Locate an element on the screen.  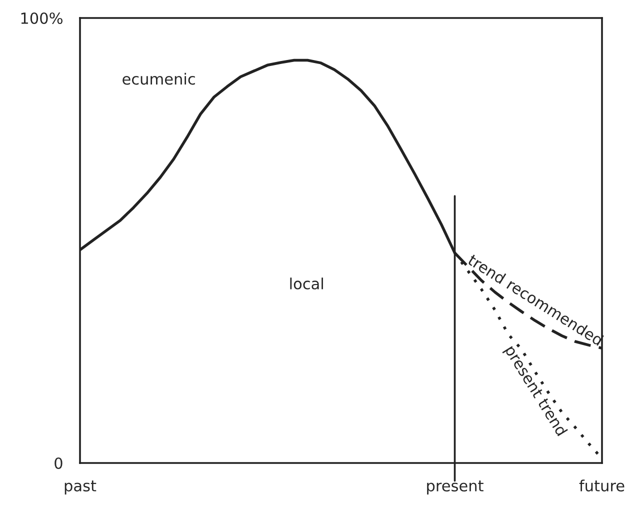
y-tick-label: 0 is located at coordinates (58, 463).